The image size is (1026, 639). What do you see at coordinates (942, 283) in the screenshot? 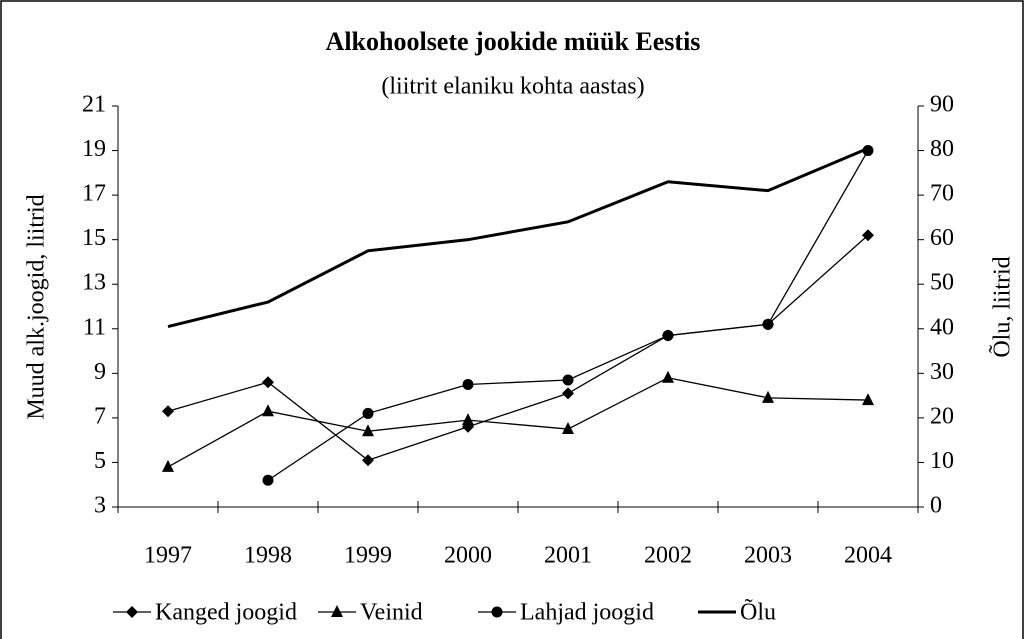
I see `y2-tick-label: 50` at bounding box center [942, 283].